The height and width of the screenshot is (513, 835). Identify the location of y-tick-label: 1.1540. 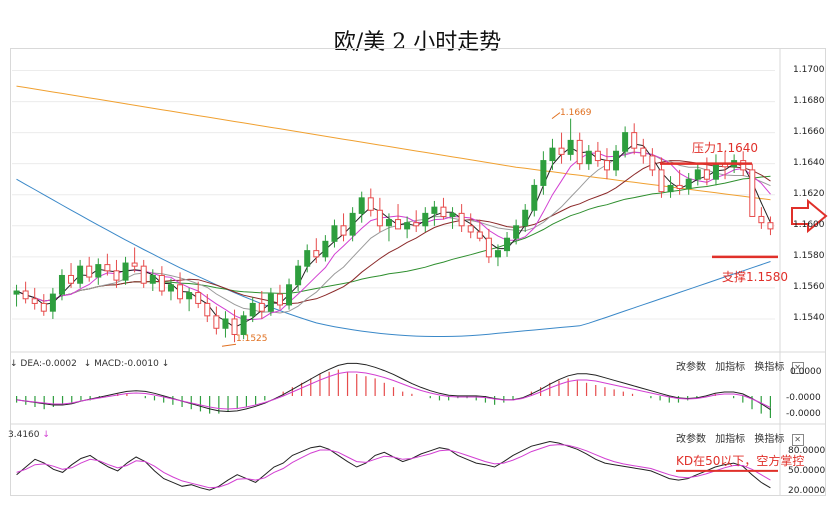
(809, 317).